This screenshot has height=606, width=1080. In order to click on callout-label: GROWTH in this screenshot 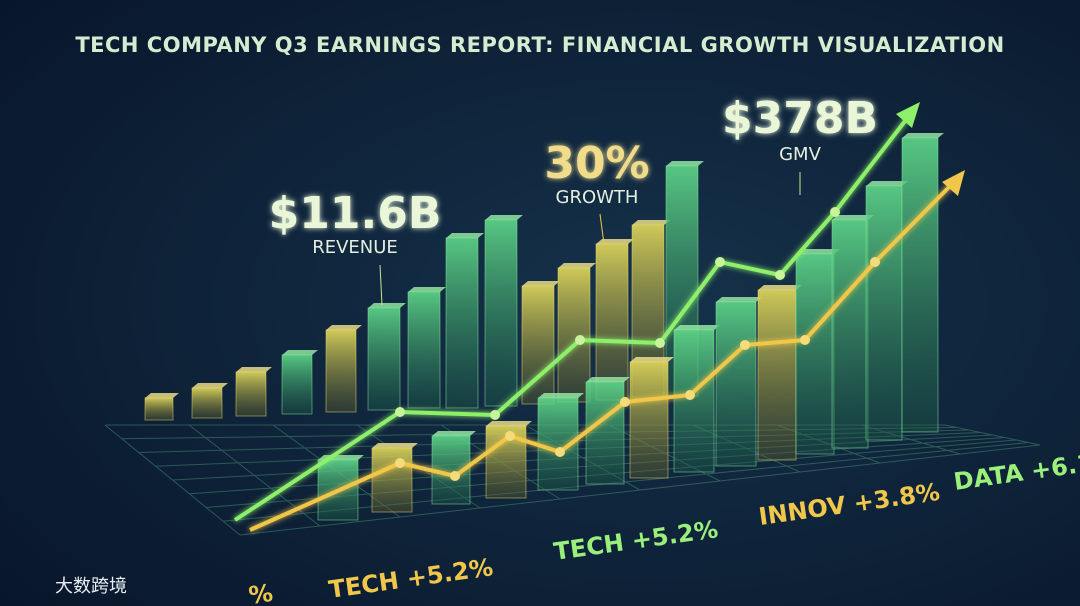, I will do `click(597, 197)`.